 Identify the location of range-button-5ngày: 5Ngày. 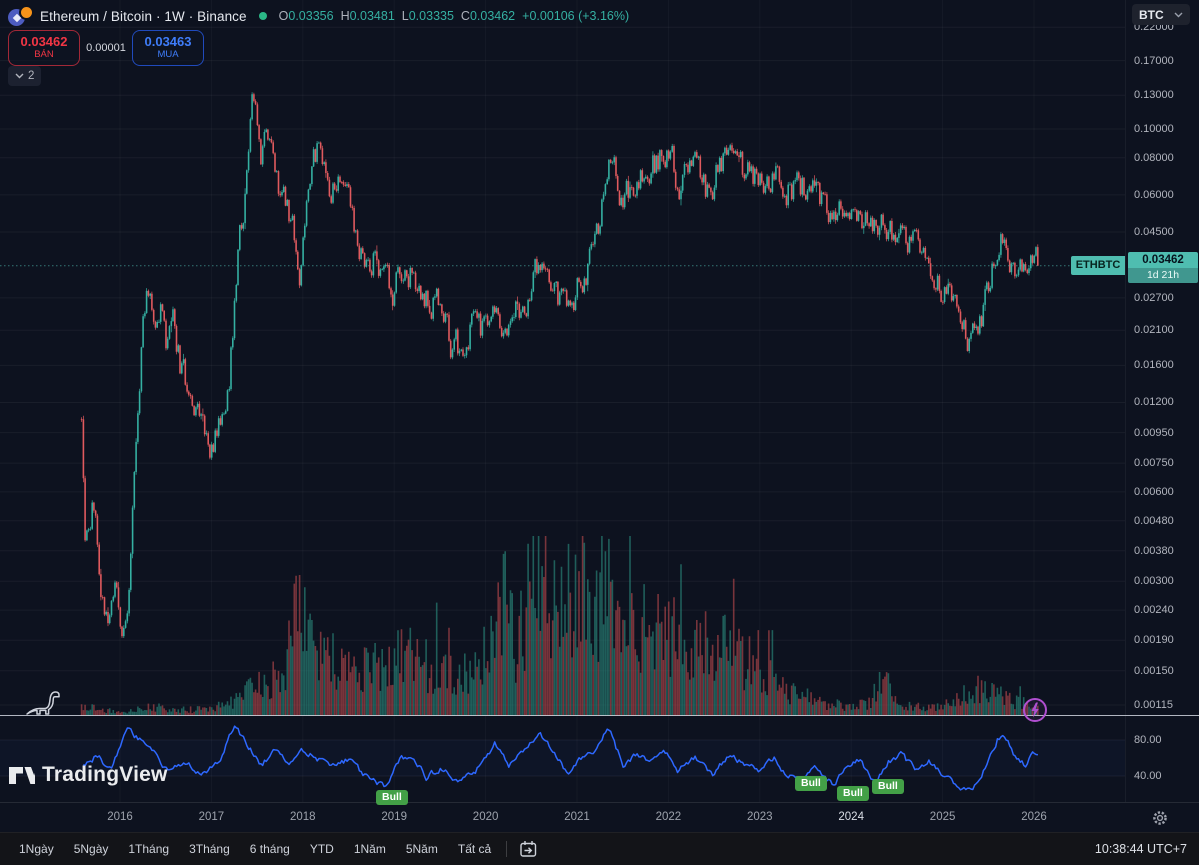
(91, 849).